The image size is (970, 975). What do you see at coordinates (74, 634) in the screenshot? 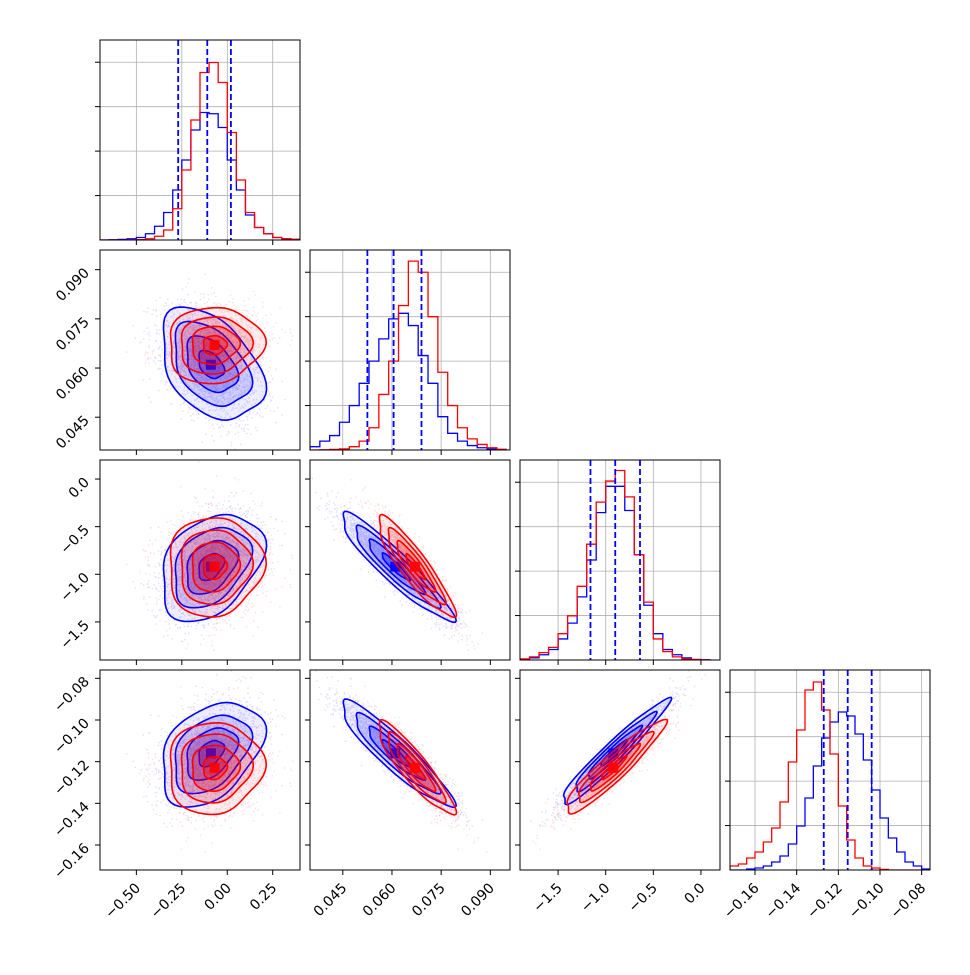
I see `y-tick-label: −1.5` at bounding box center [74, 634].